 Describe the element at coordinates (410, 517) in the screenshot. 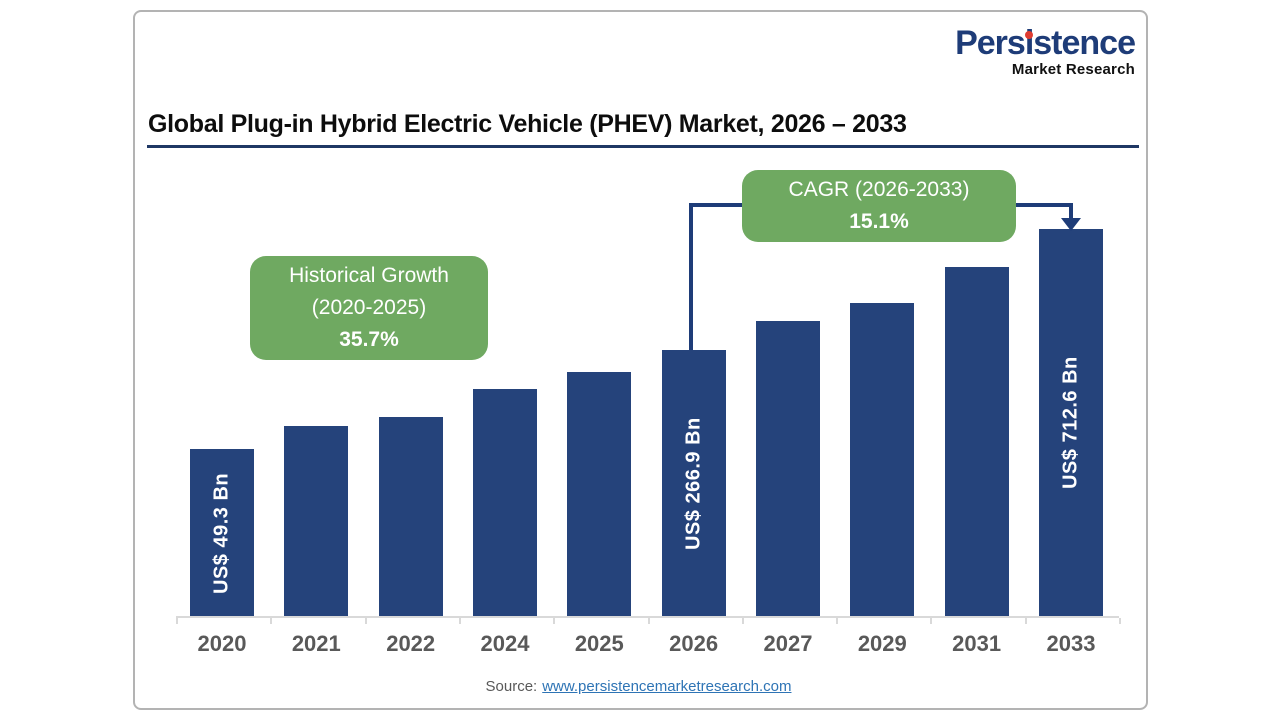

I see `bar-2022` at that location.